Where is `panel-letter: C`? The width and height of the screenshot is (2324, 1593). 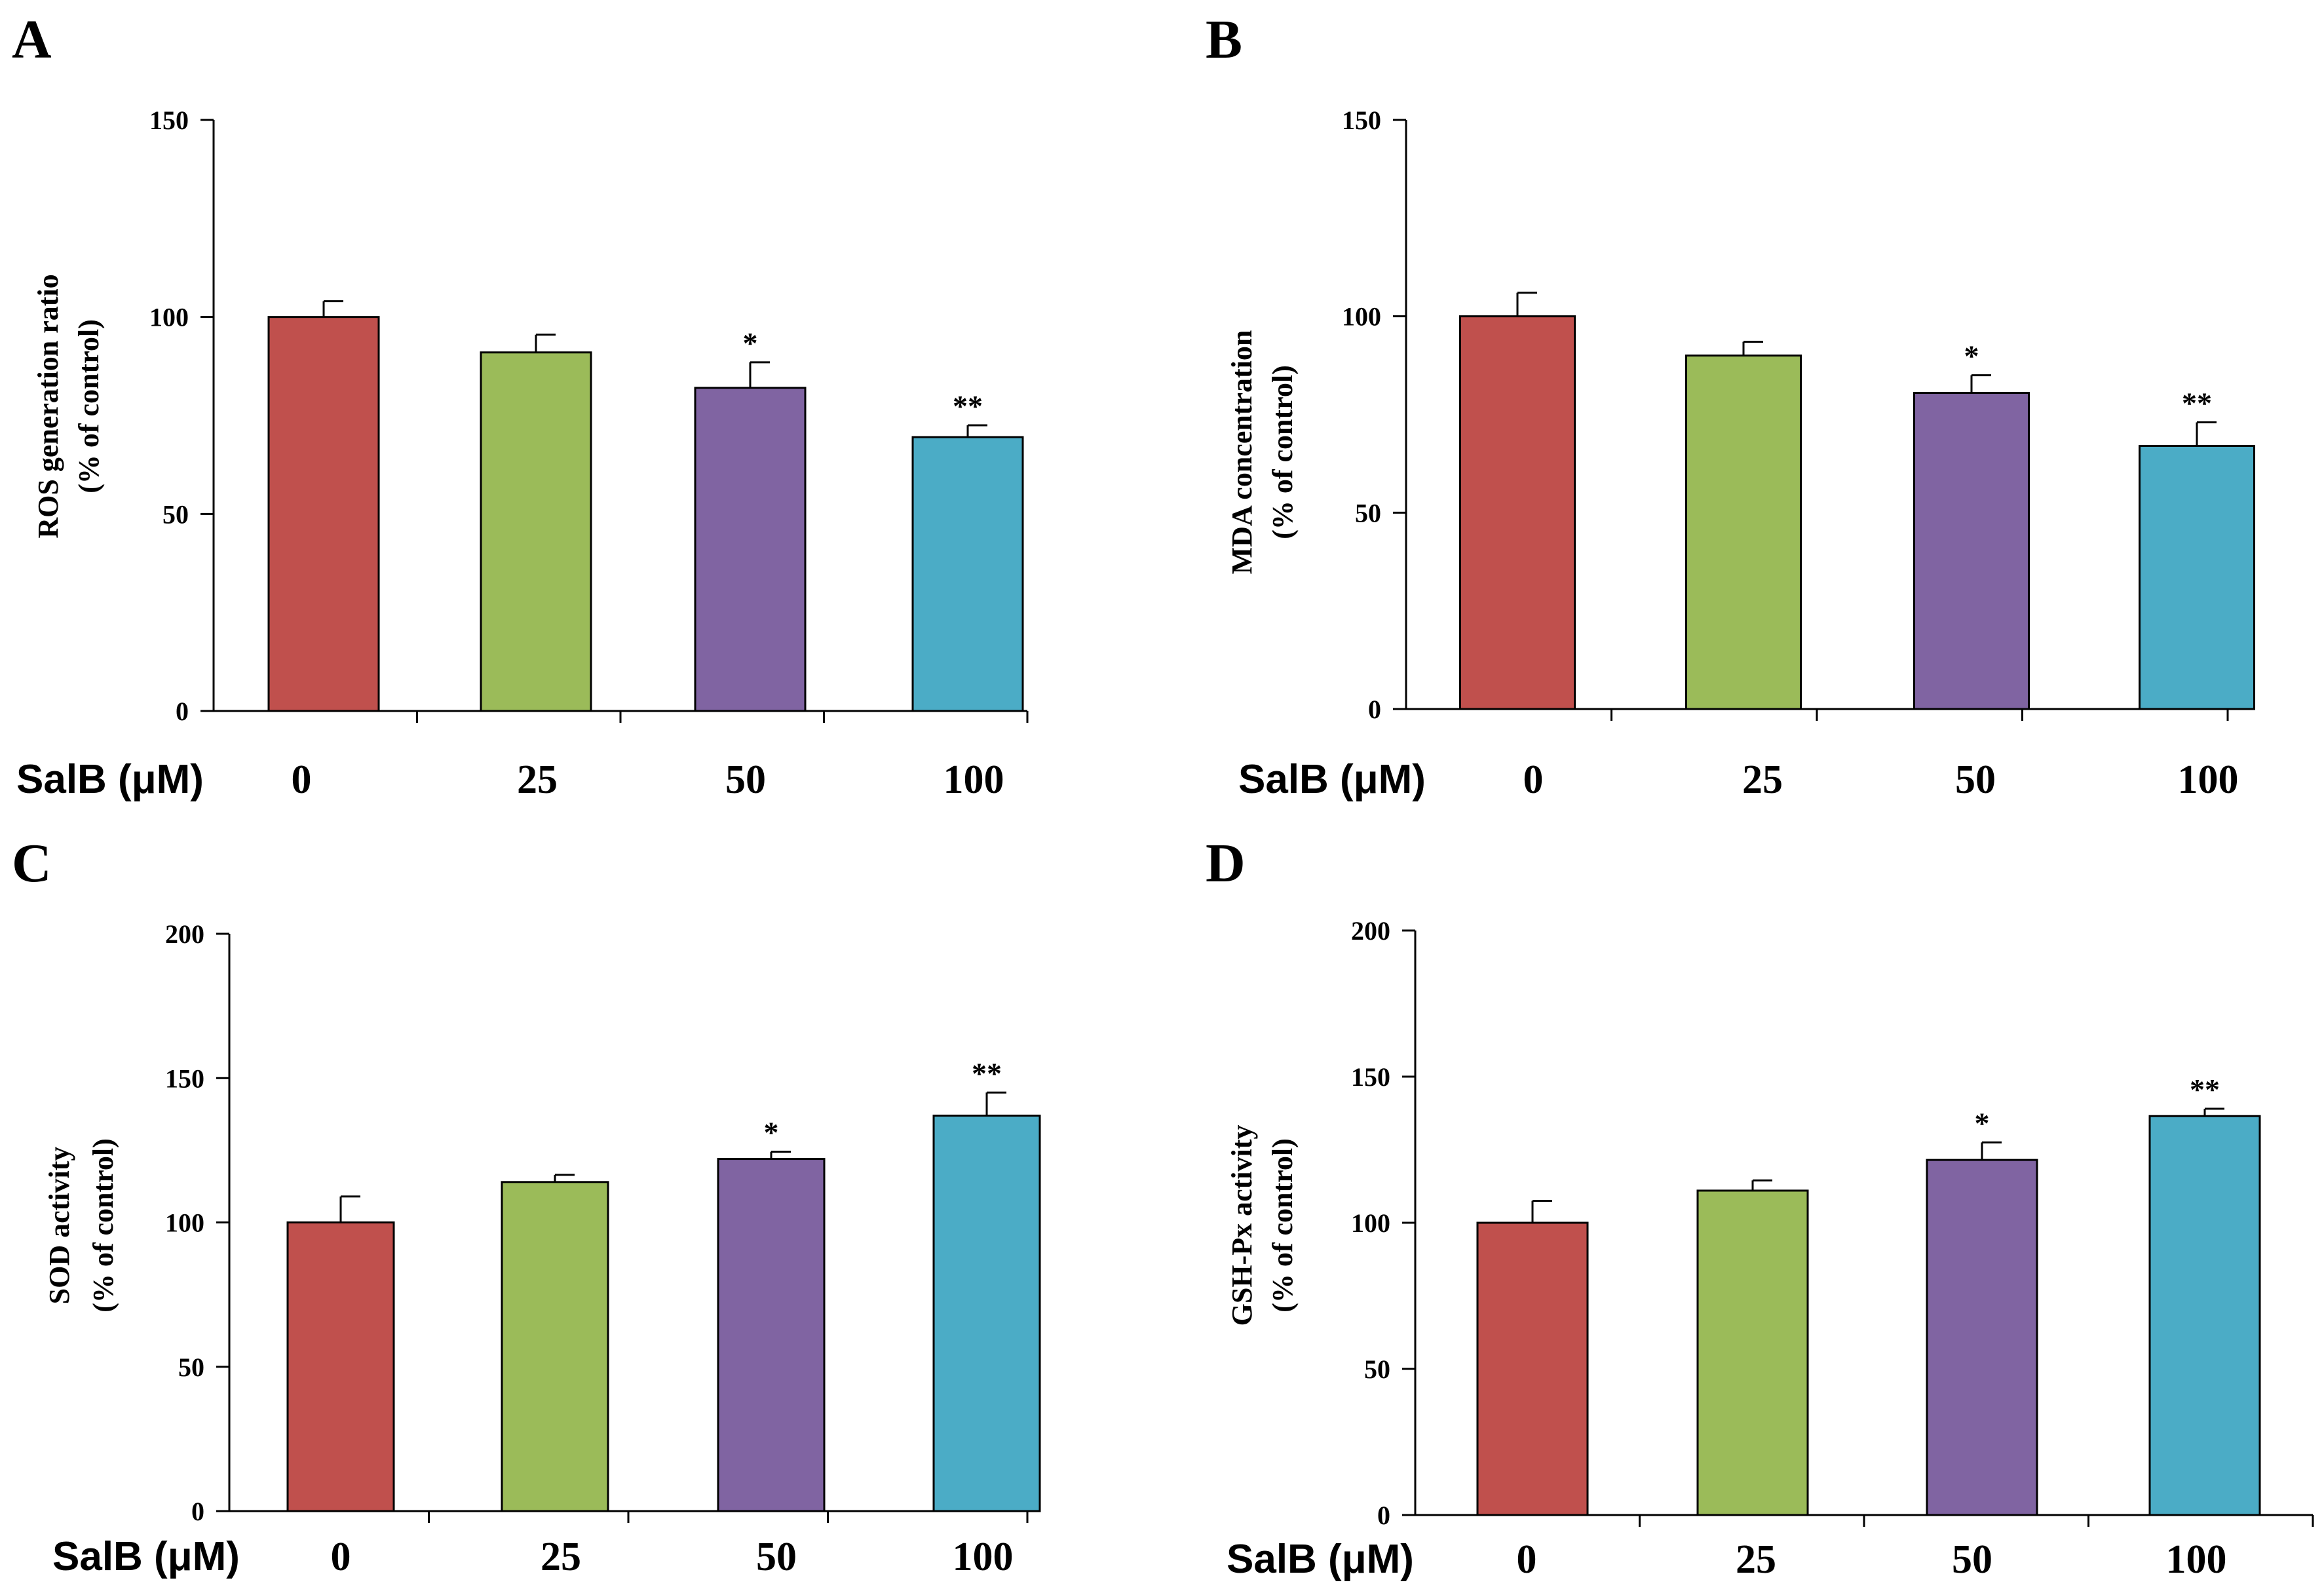 panel-letter: C is located at coordinates (32, 863).